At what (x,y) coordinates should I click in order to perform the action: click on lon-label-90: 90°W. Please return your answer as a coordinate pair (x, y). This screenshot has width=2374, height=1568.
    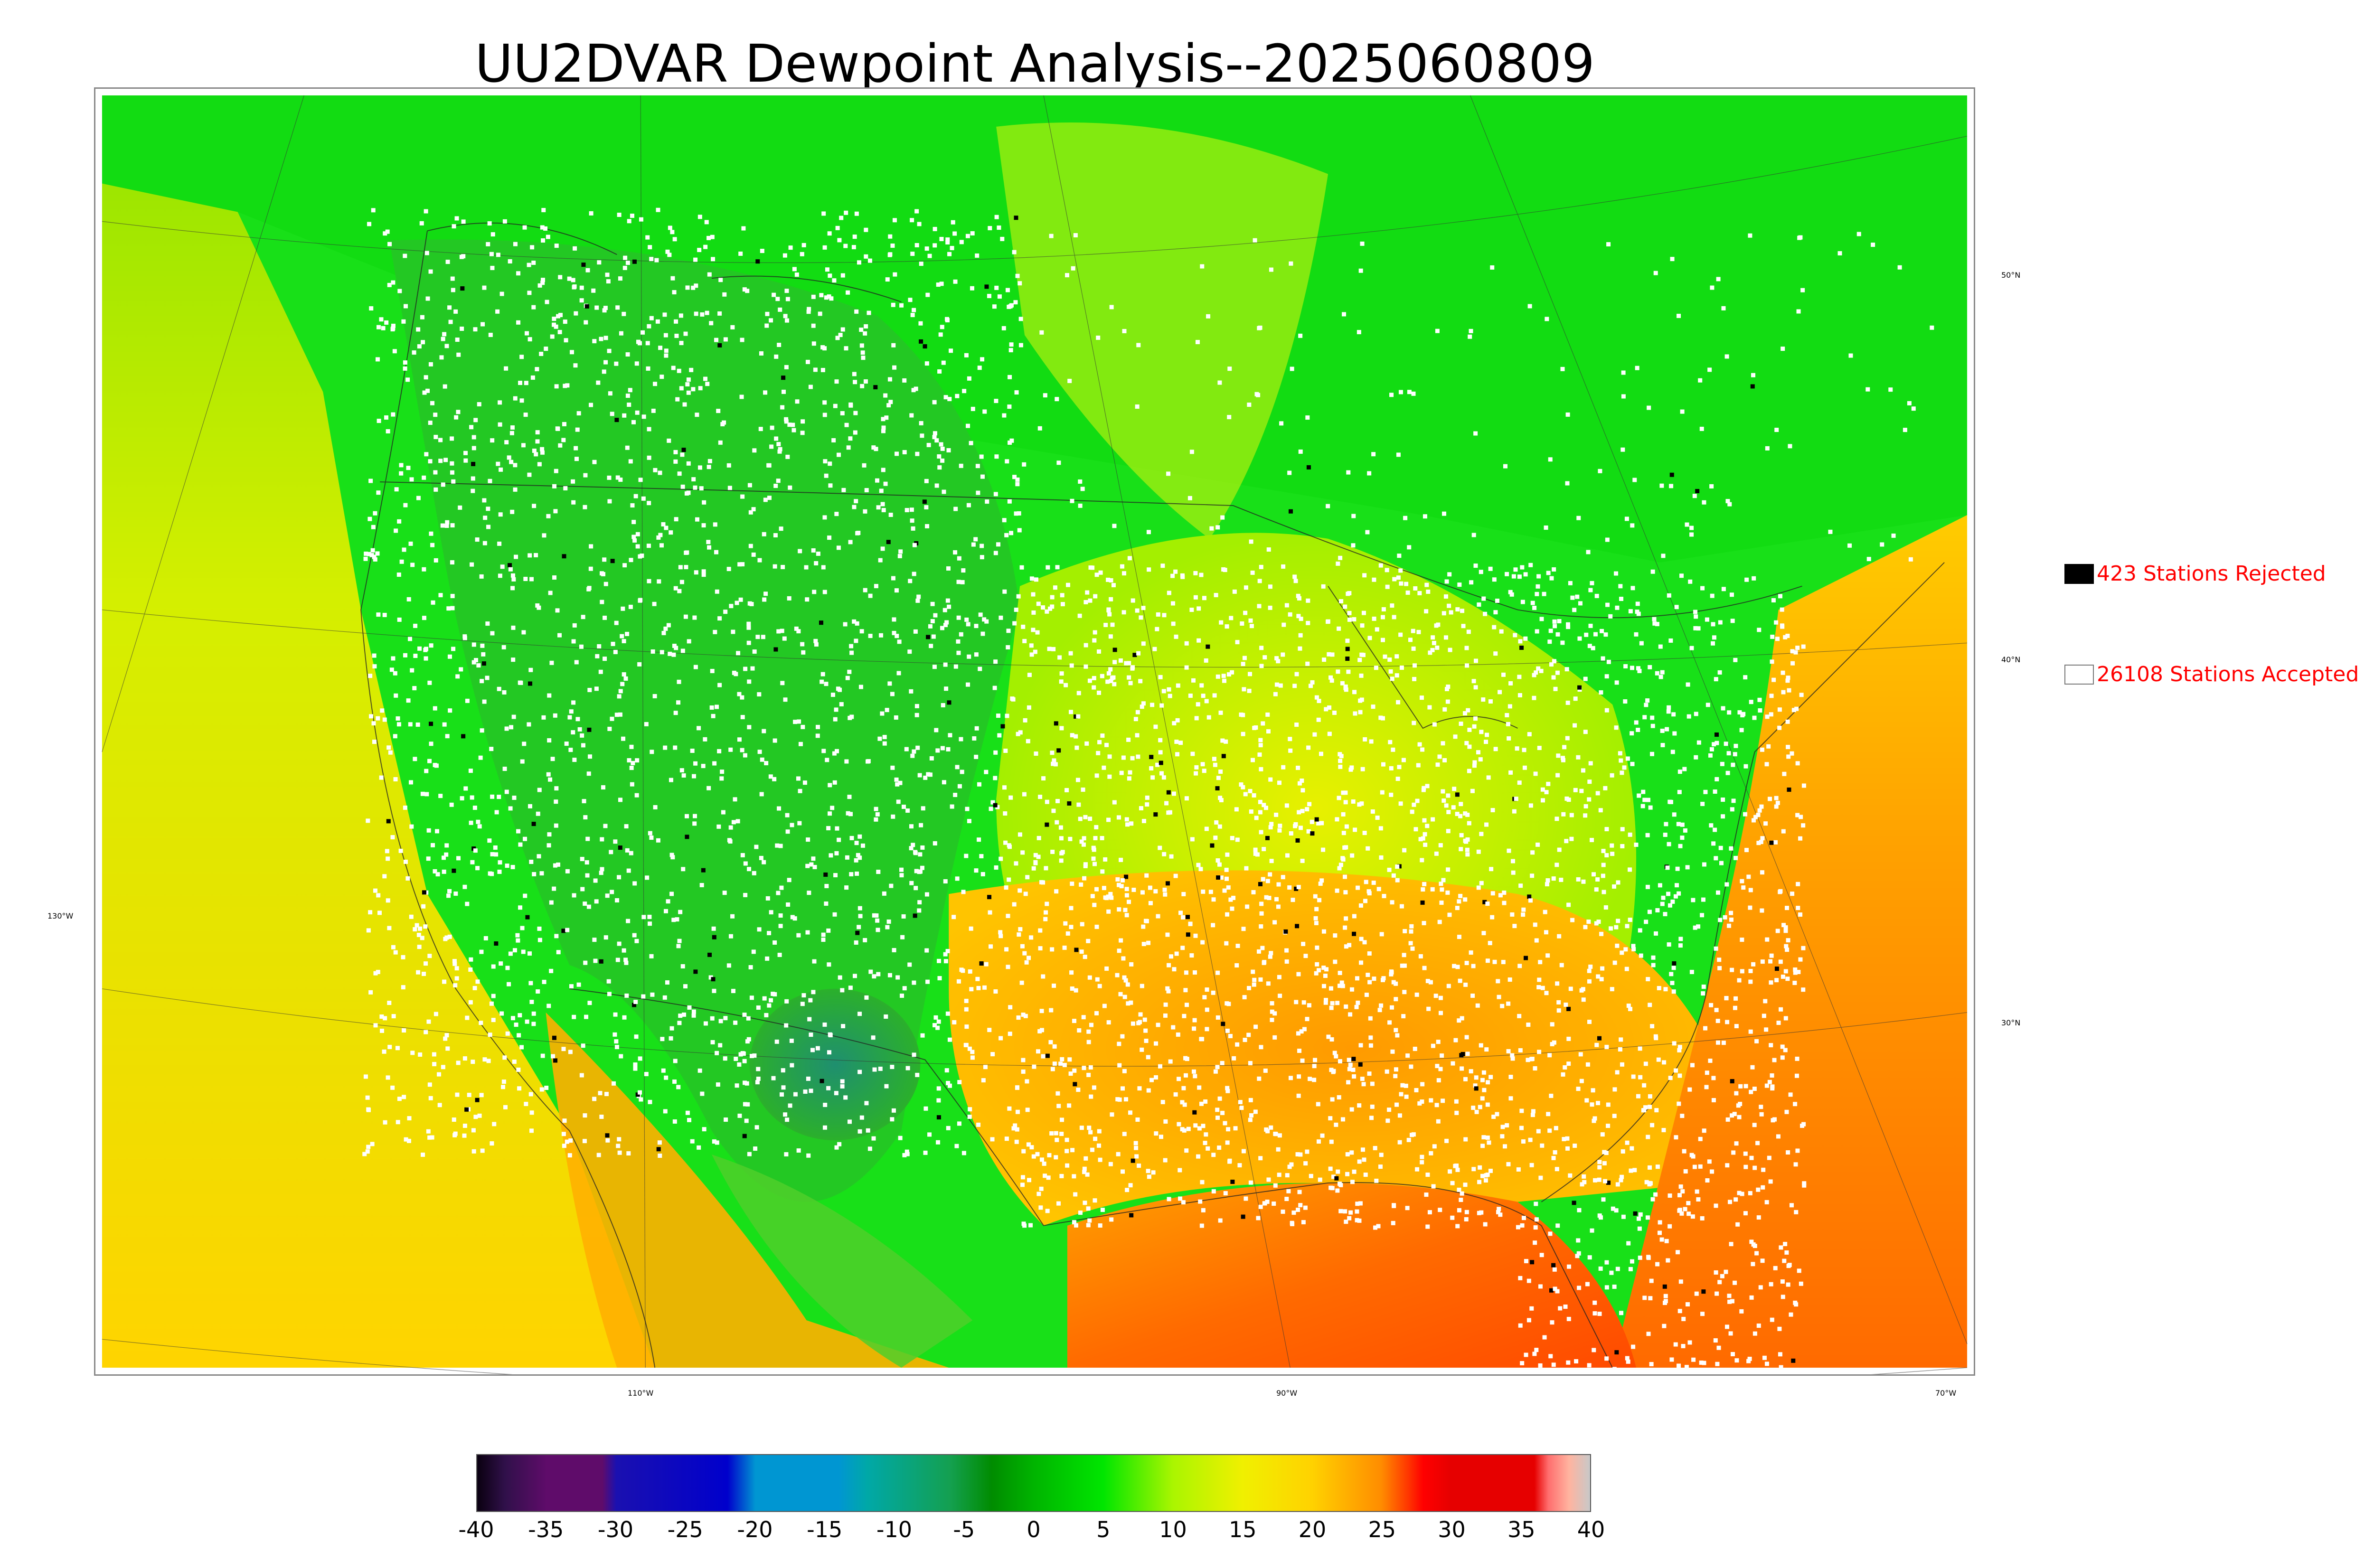
    Looking at the image, I should click on (1287, 1394).